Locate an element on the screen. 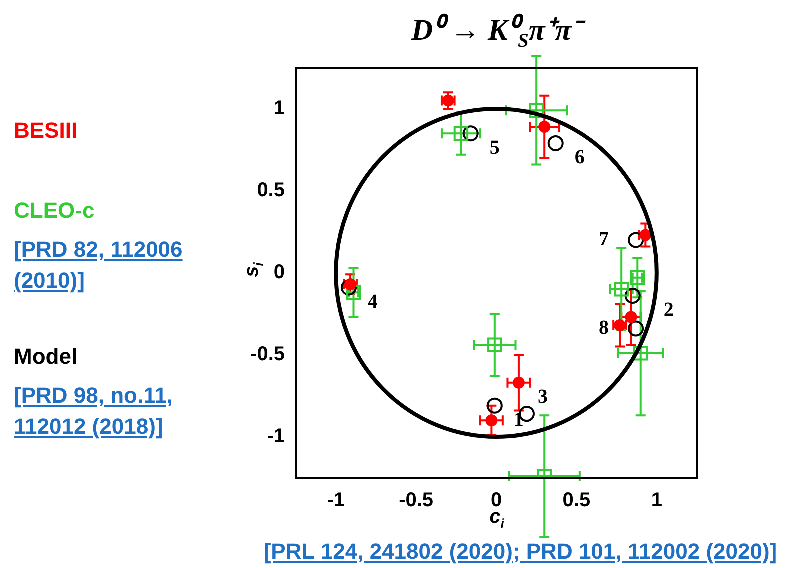  annotation: 2 is located at coordinates (669, 310).